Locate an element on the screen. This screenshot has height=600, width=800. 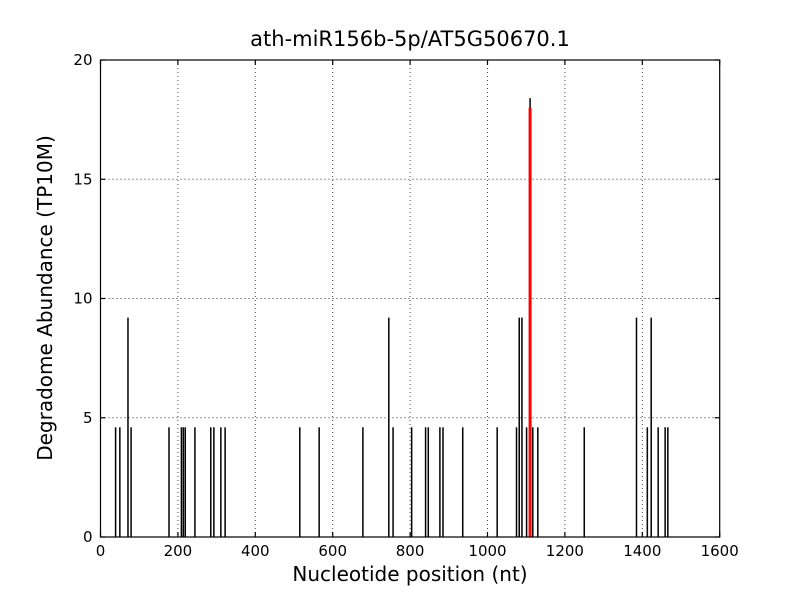
y-tick-label: 0 is located at coordinates (88, 537).